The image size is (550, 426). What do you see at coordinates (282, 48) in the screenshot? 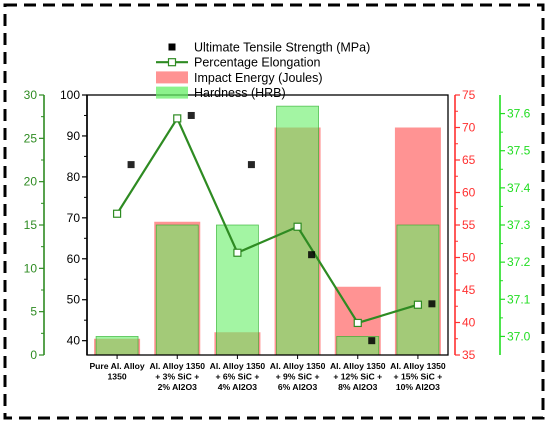
I see `legend-label: Ultimate Tensile Strength (MPa)` at bounding box center [282, 48].